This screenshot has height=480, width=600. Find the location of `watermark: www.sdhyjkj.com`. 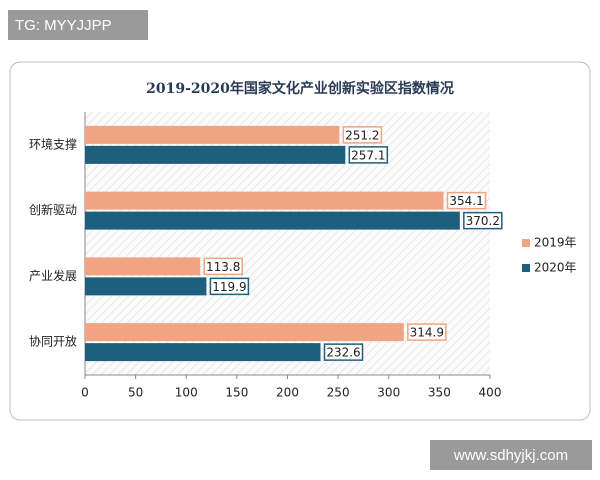

watermark: www.sdhyjkj.com is located at coordinates (510, 455).